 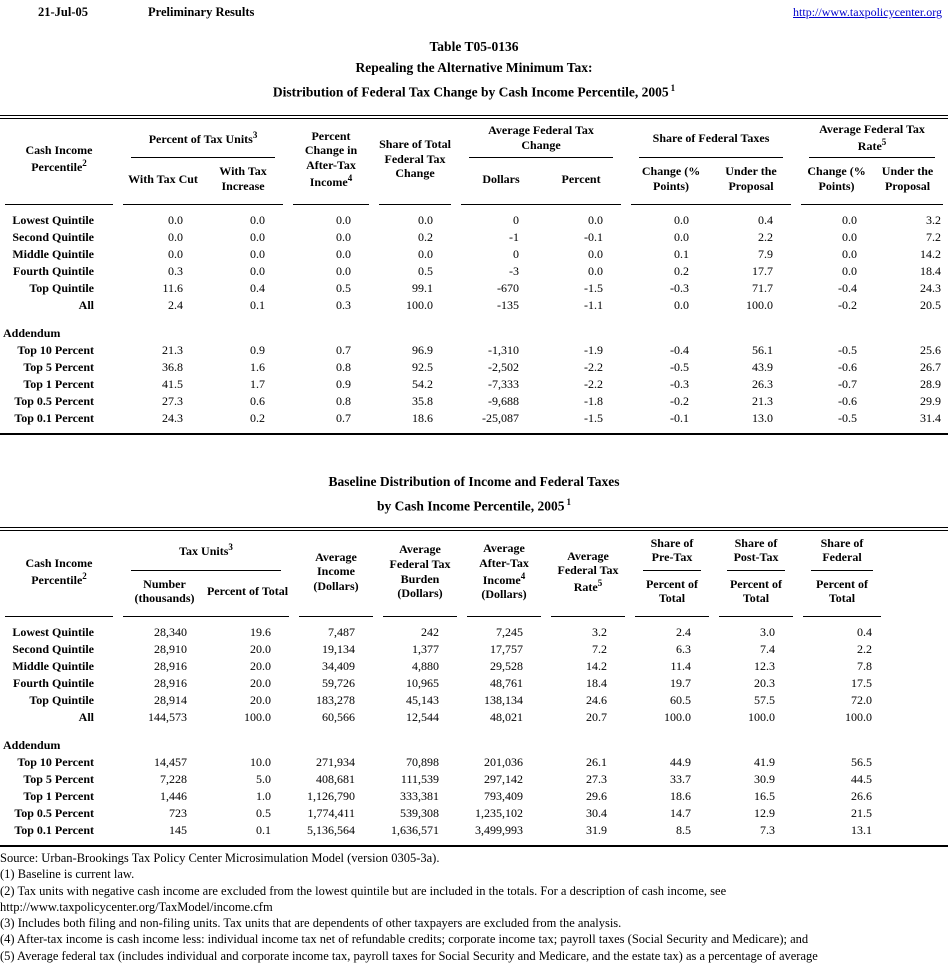 What do you see at coordinates (172, 383) in the screenshot?
I see `value-cell: 41.5` at bounding box center [172, 383].